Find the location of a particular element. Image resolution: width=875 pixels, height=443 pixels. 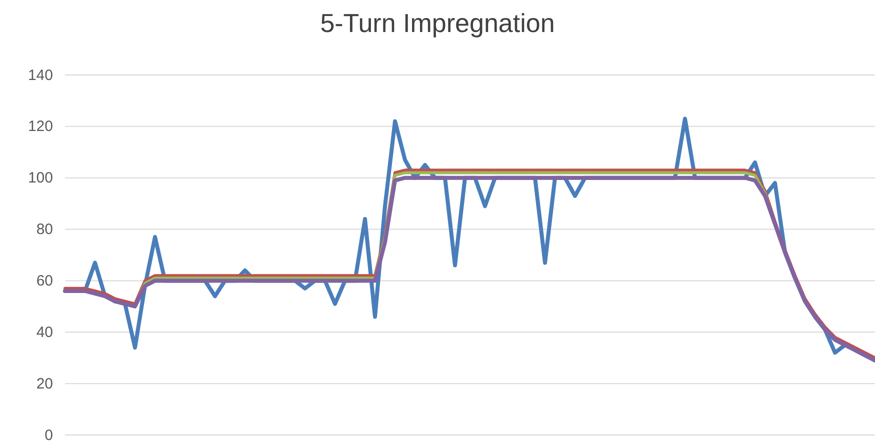

y-tick-label: 40 is located at coordinates (44, 332).